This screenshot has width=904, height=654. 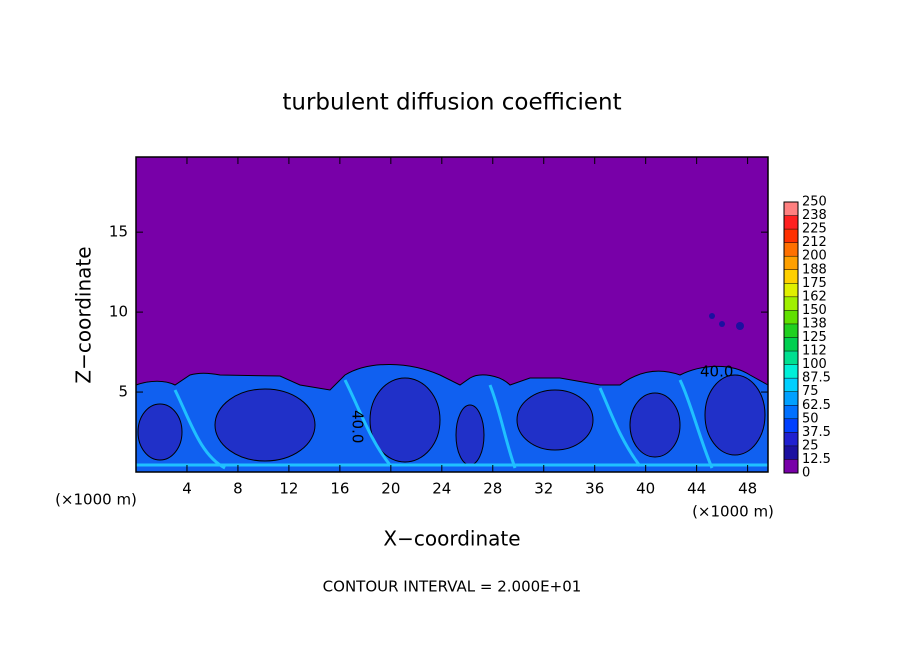 What do you see at coordinates (814, 296) in the screenshot?
I see `colorbar-label: 162` at bounding box center [814, 296].